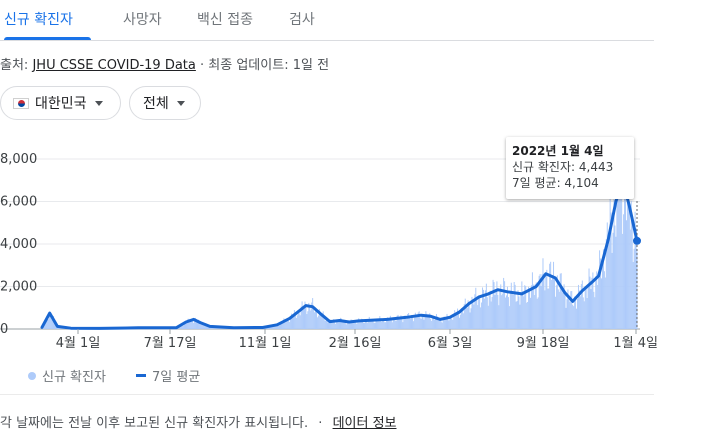  I want to click on x-tick-label: 4월 1일, so click(78, 343).